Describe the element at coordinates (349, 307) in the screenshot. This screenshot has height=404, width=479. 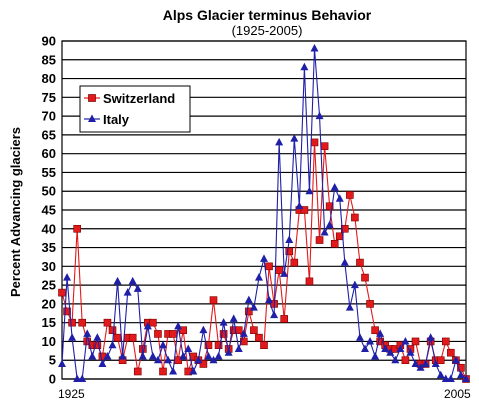
I see `italy-point-1982` at that location.